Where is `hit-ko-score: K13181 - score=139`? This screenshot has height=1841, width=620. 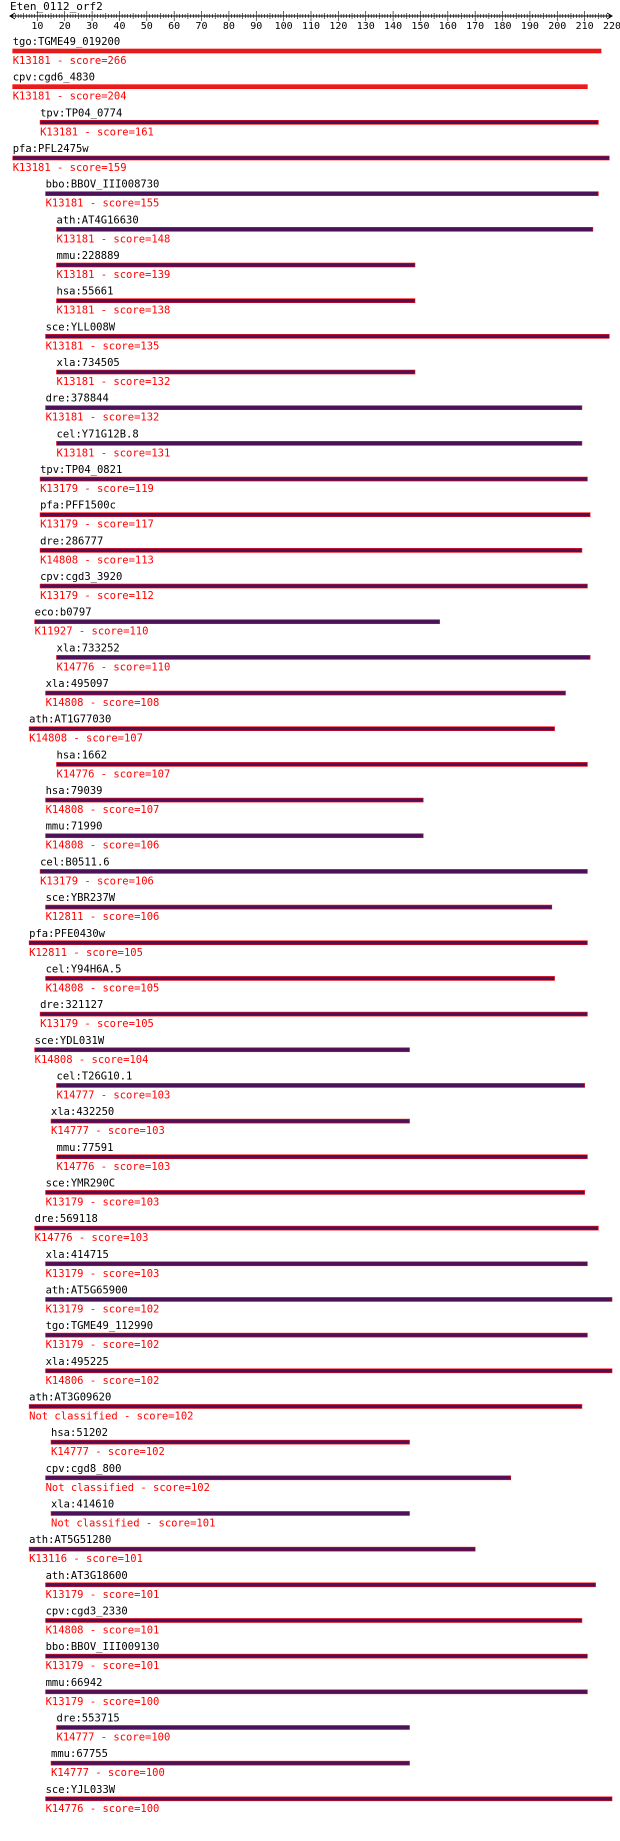 hit-ko-score: K13181 - score=139 is located at coordinates (114, 275).